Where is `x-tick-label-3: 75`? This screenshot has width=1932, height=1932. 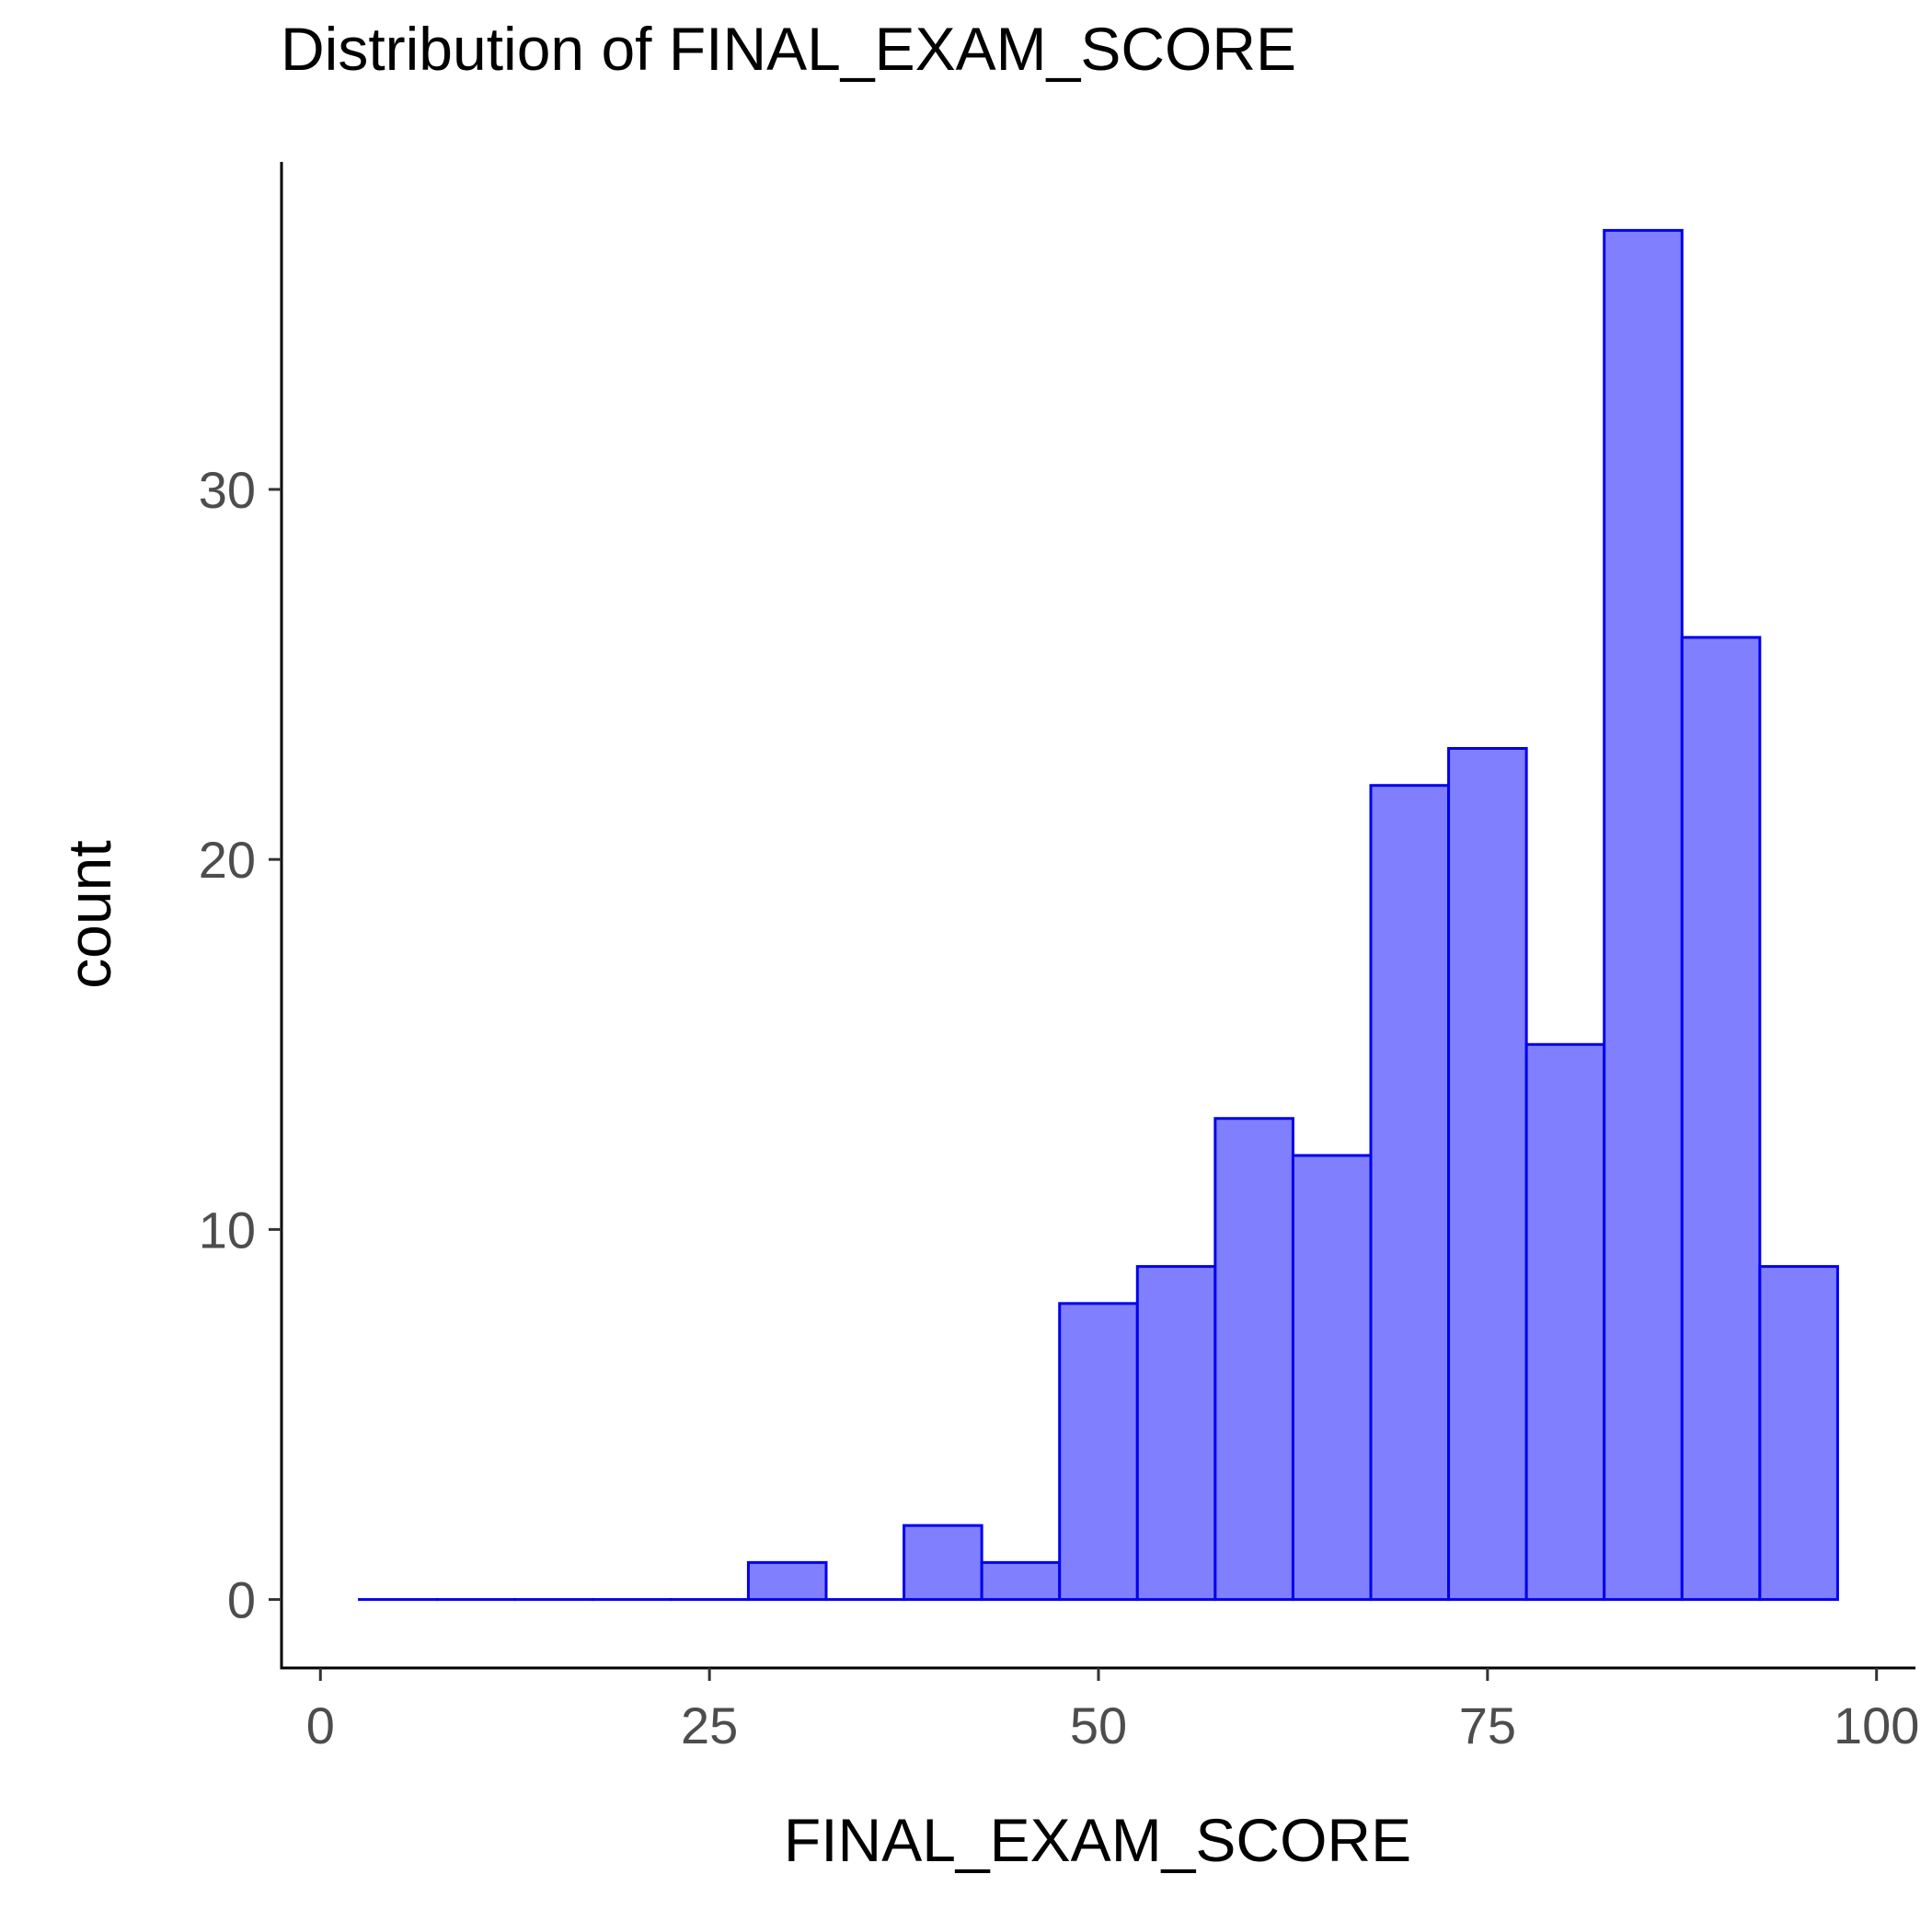 x-tick-label-3: 75 is located at coordinates (1487, 1725).